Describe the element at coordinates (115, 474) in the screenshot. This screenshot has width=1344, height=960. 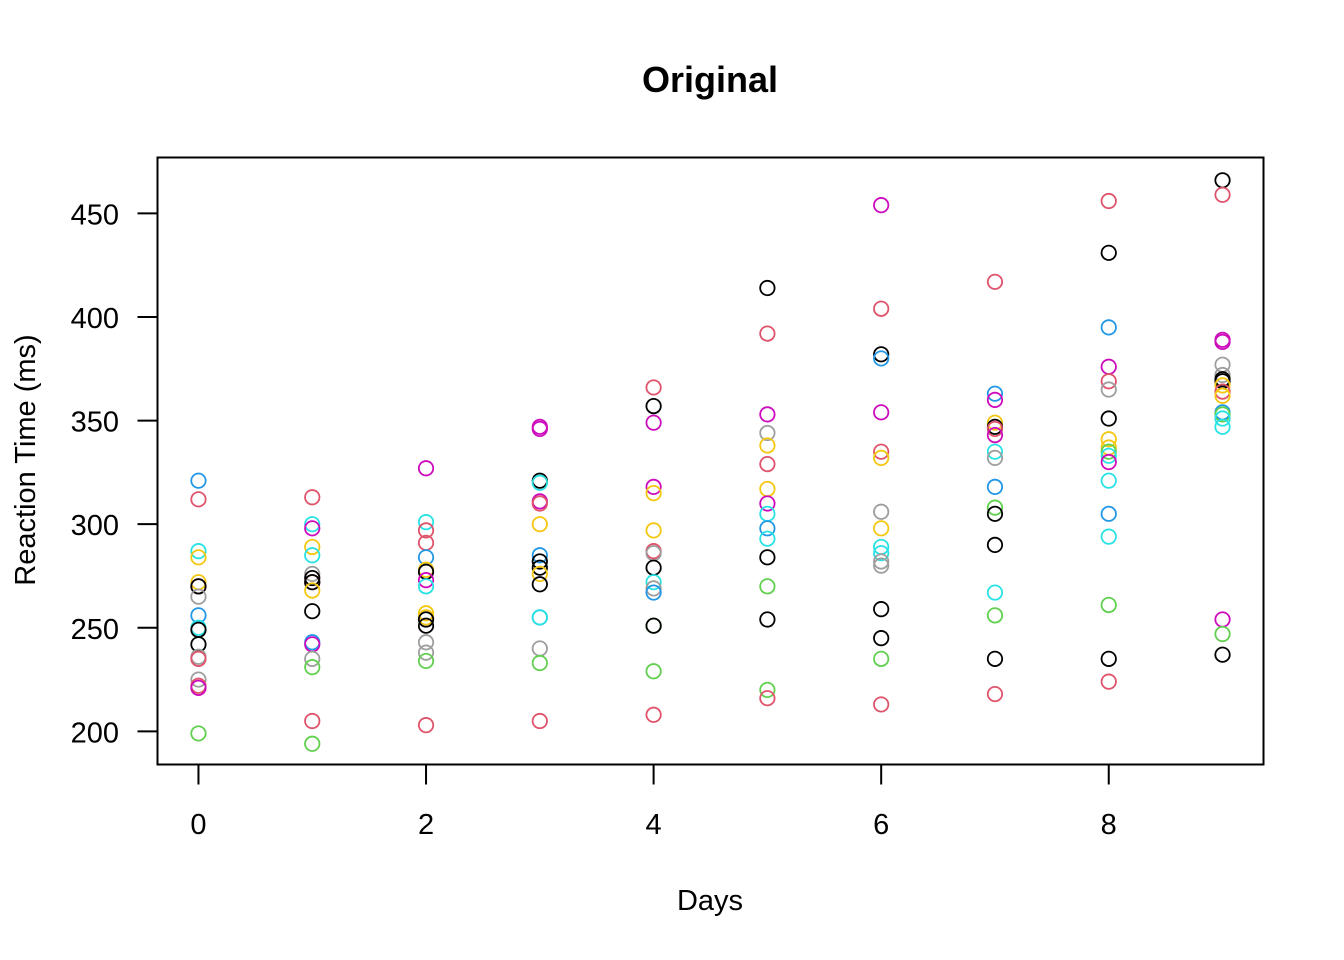
I see `y-axis: 200 250 300 350 400 450` at that location.